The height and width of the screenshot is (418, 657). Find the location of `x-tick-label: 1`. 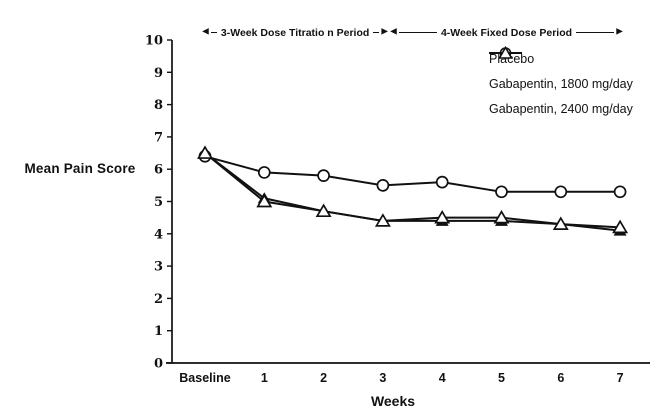

x-tick-label: 1 is located at coordinates (264, 378).